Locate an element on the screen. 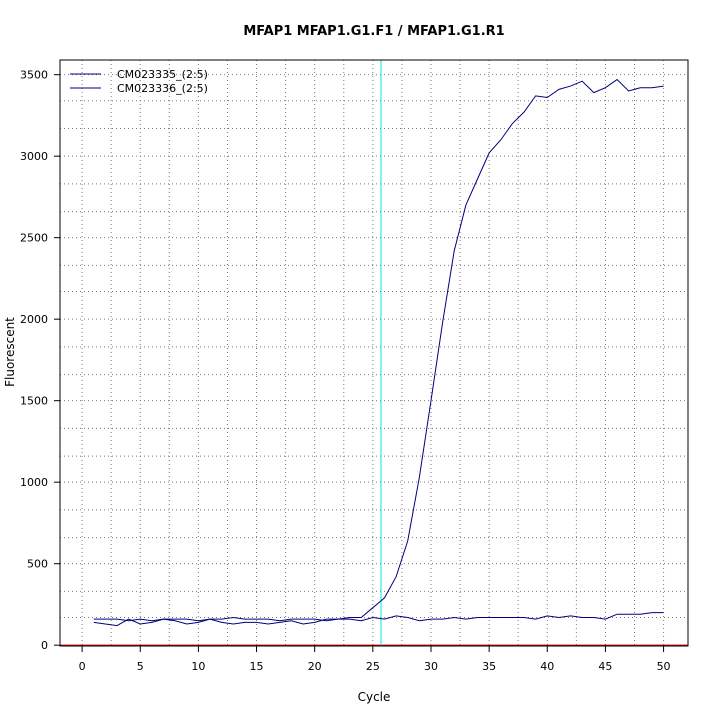 This screenshot has width=720, height=720. x-tick-label: 40 is located at coordinates (547, 666).